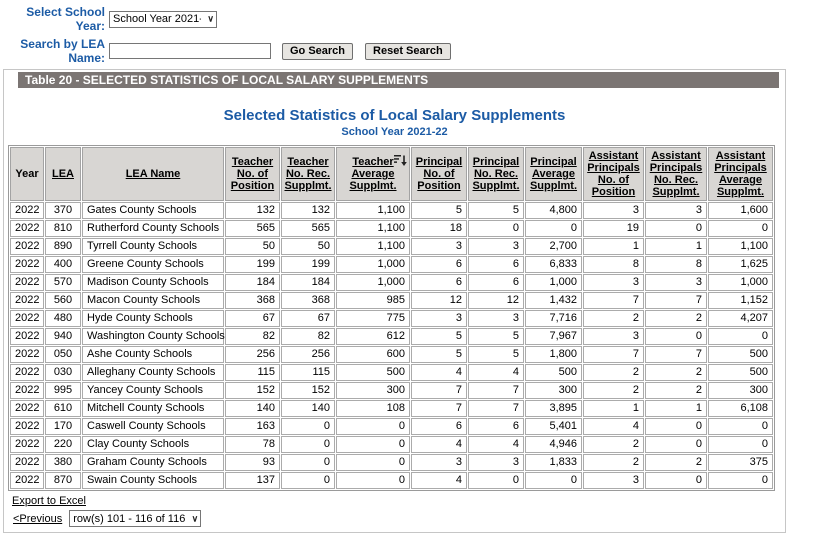 This screenshot has width=819, height=533. I want to click on column-header-principal-no-rec-supplmt: Principal No. Rec. Supplmt., so click(496, 174).